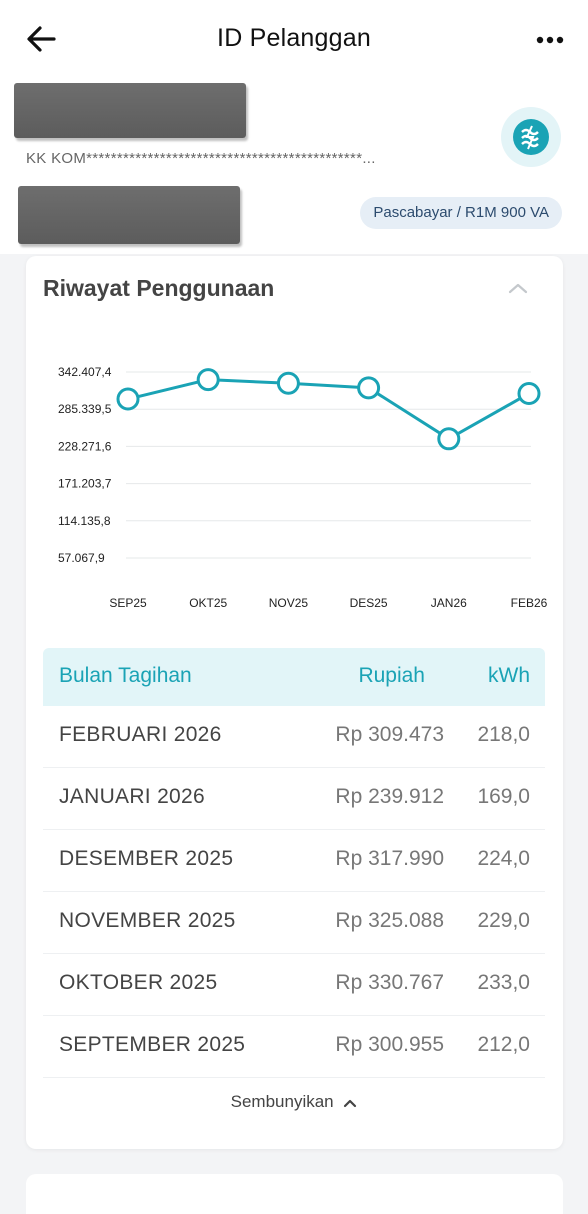 The height and width of the screenshot is (1214, 588). Describe the element at coordinates (84, 521) in the screenshot. I see `y-tick-label: 114.135,8` at that location.